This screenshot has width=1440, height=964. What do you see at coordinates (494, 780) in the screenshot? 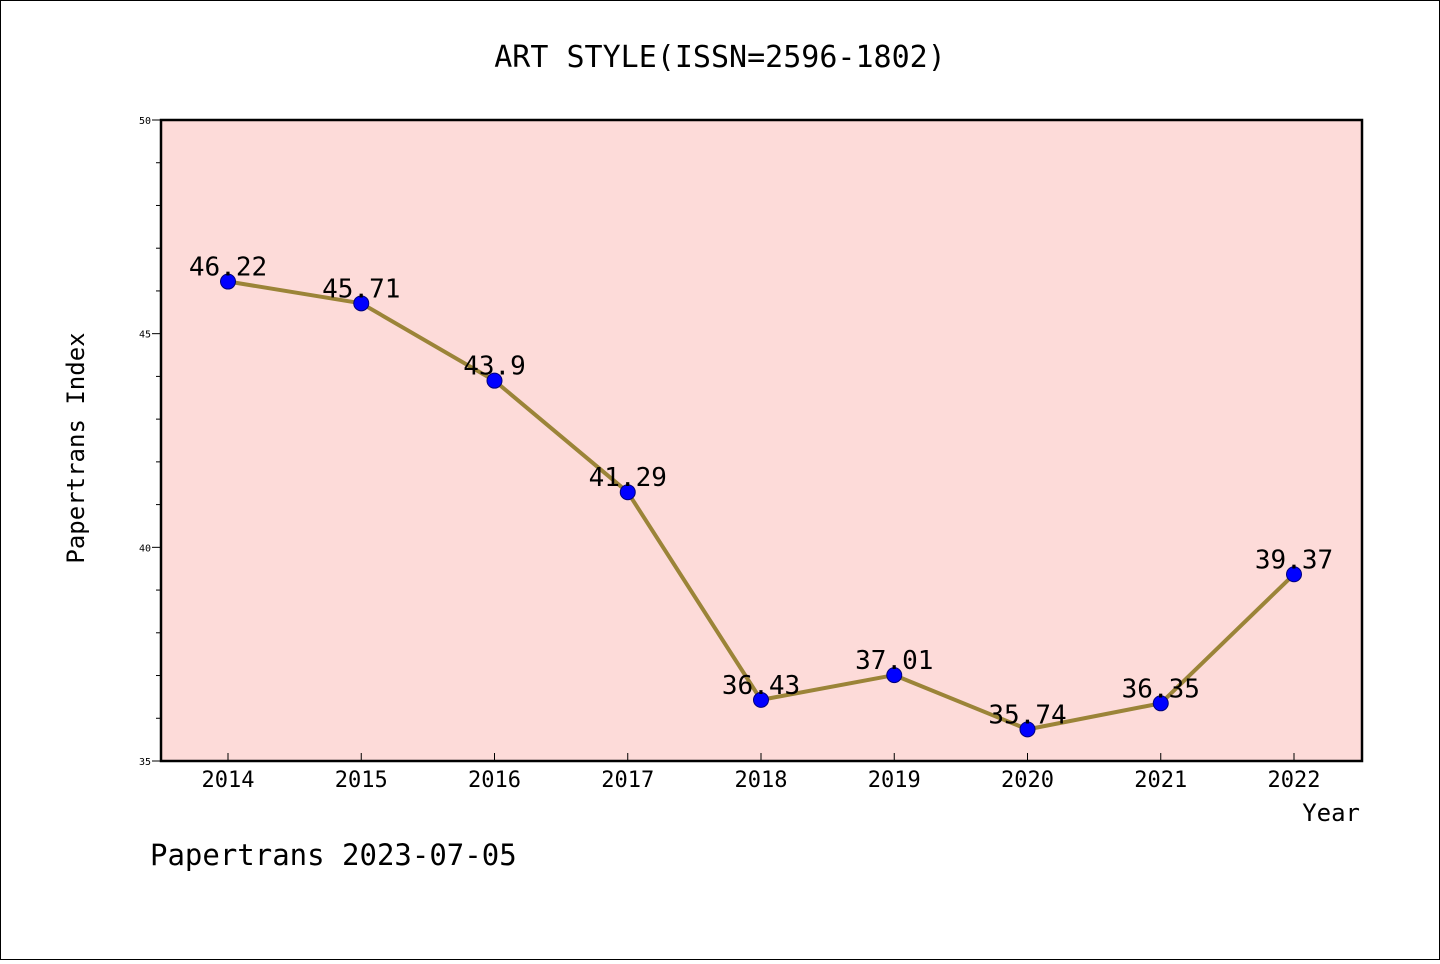
I see `x-tick-label: 2016` at bounding box center [494, 780].